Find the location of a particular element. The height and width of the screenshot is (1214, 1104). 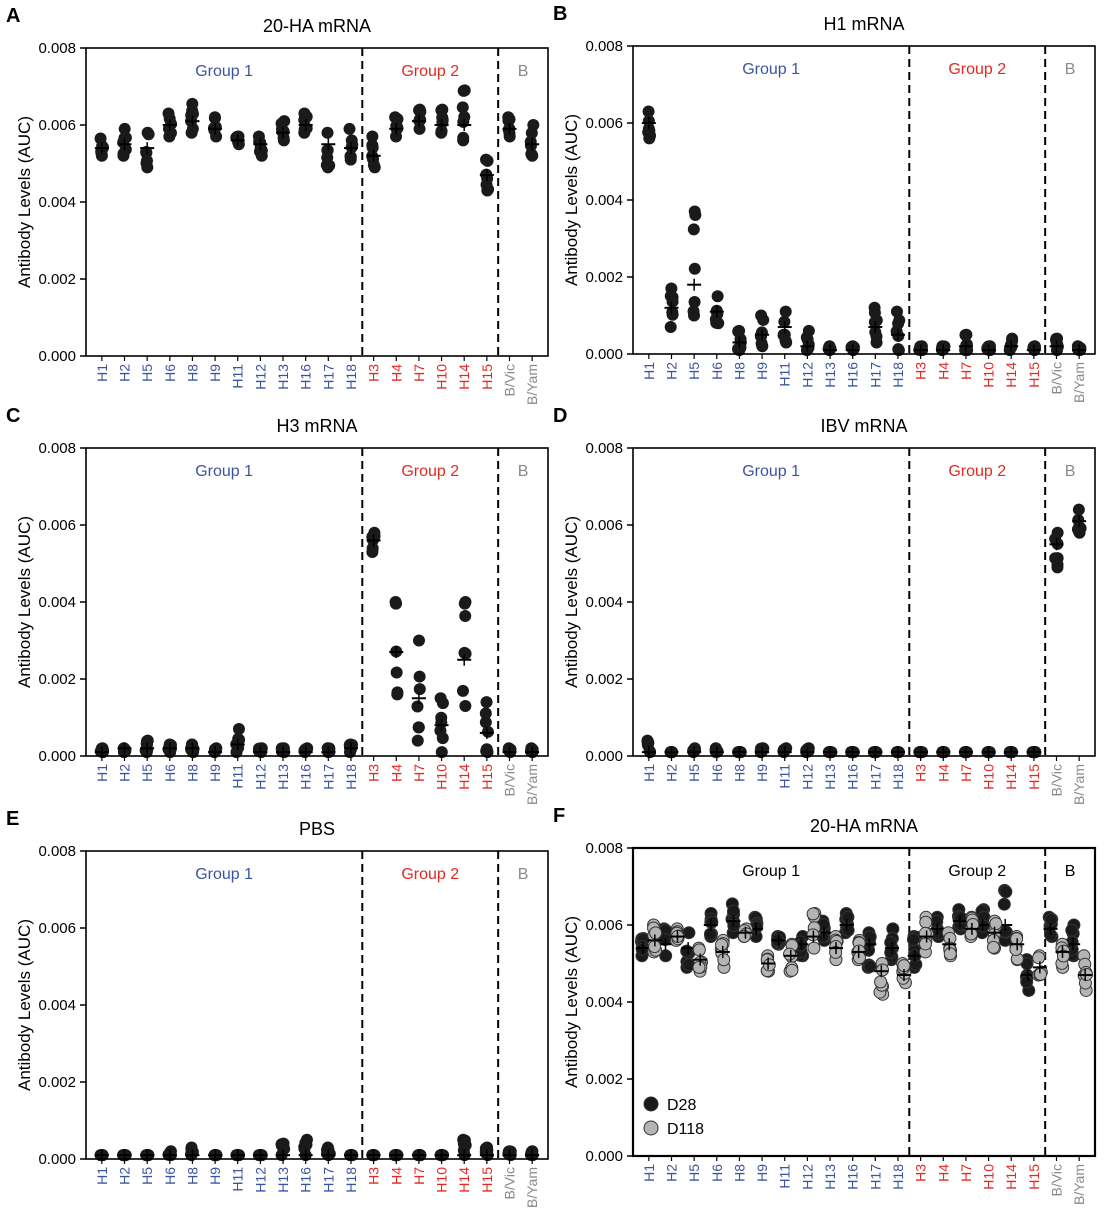

panel-title: PBS is located at coordinates (317, 829).